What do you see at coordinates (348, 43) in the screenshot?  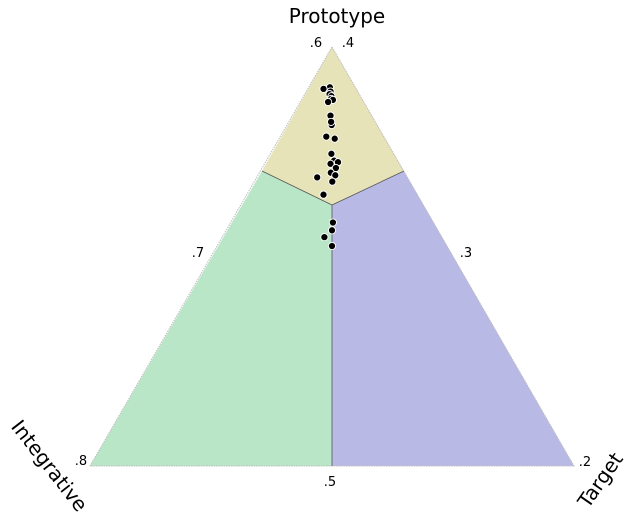 I see `tick-label: .4` at bounding box center [348, 43].